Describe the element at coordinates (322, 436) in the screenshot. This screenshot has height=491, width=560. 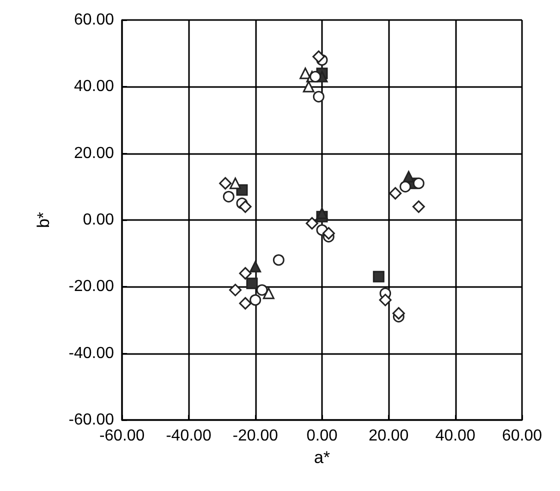
I see `x-tick-label: 0.00` at that location.